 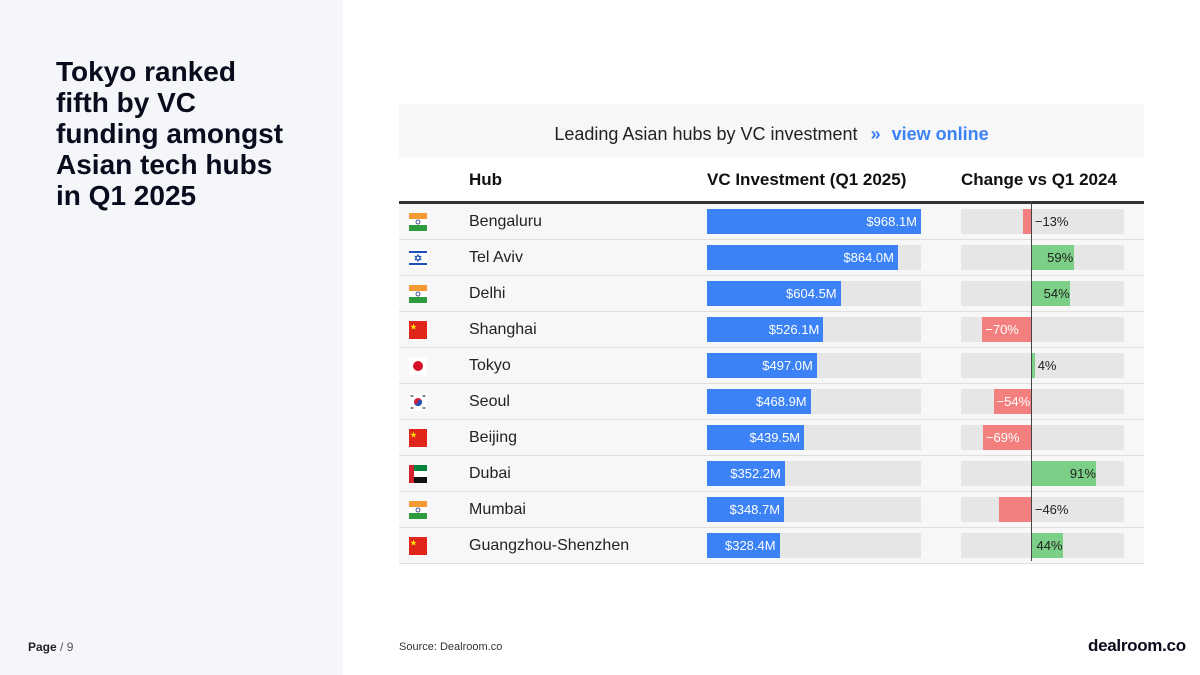 I want to click on investment-label: $468.9M, so click(x=781, y=401).